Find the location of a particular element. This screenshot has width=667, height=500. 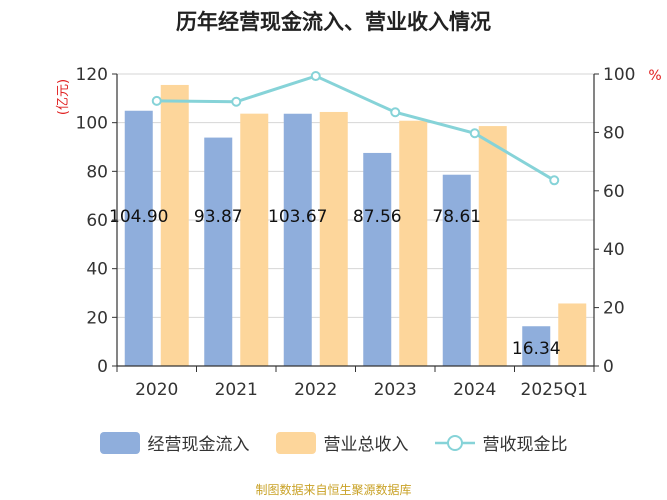

ratio-line-group is located at coordinates (355, 128).